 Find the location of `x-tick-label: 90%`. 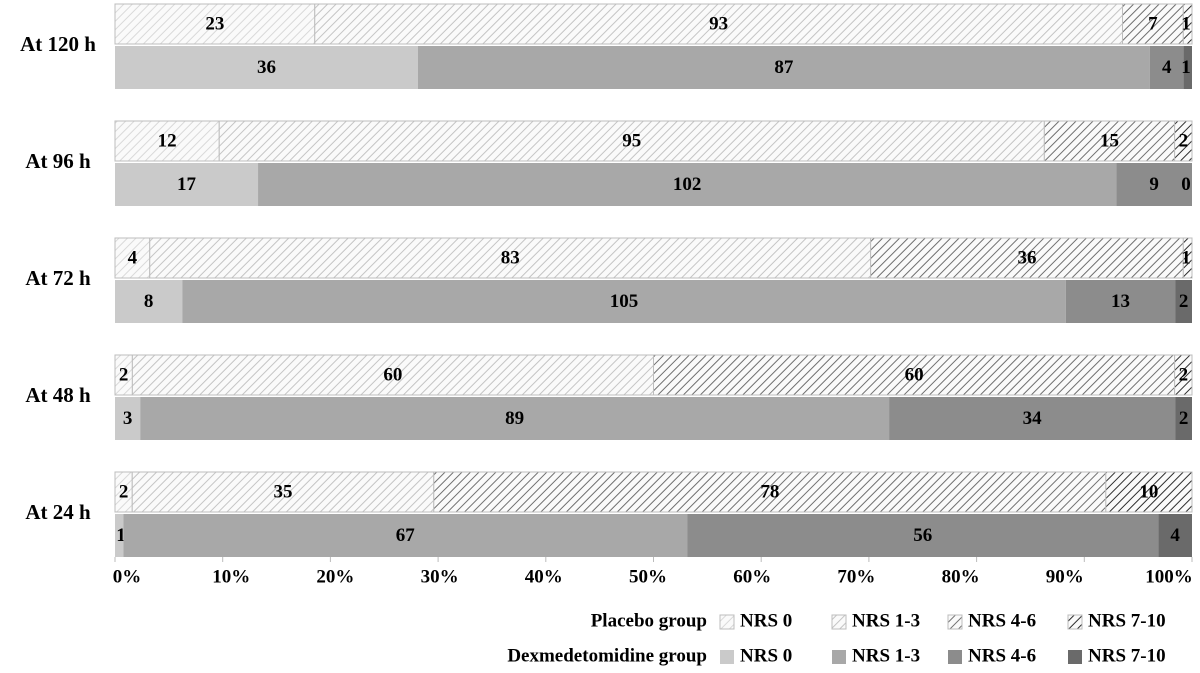

x-tick-label: 90% is located at coordinates (1065, 576).